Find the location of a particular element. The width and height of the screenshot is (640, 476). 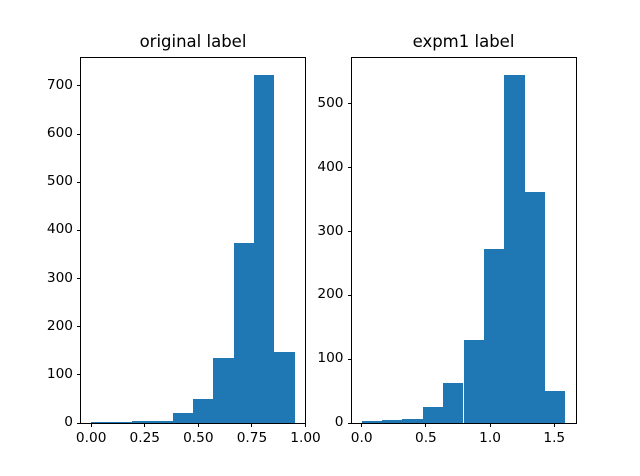

x-tick-label: 1.5 is located at coordinates (554, 437).